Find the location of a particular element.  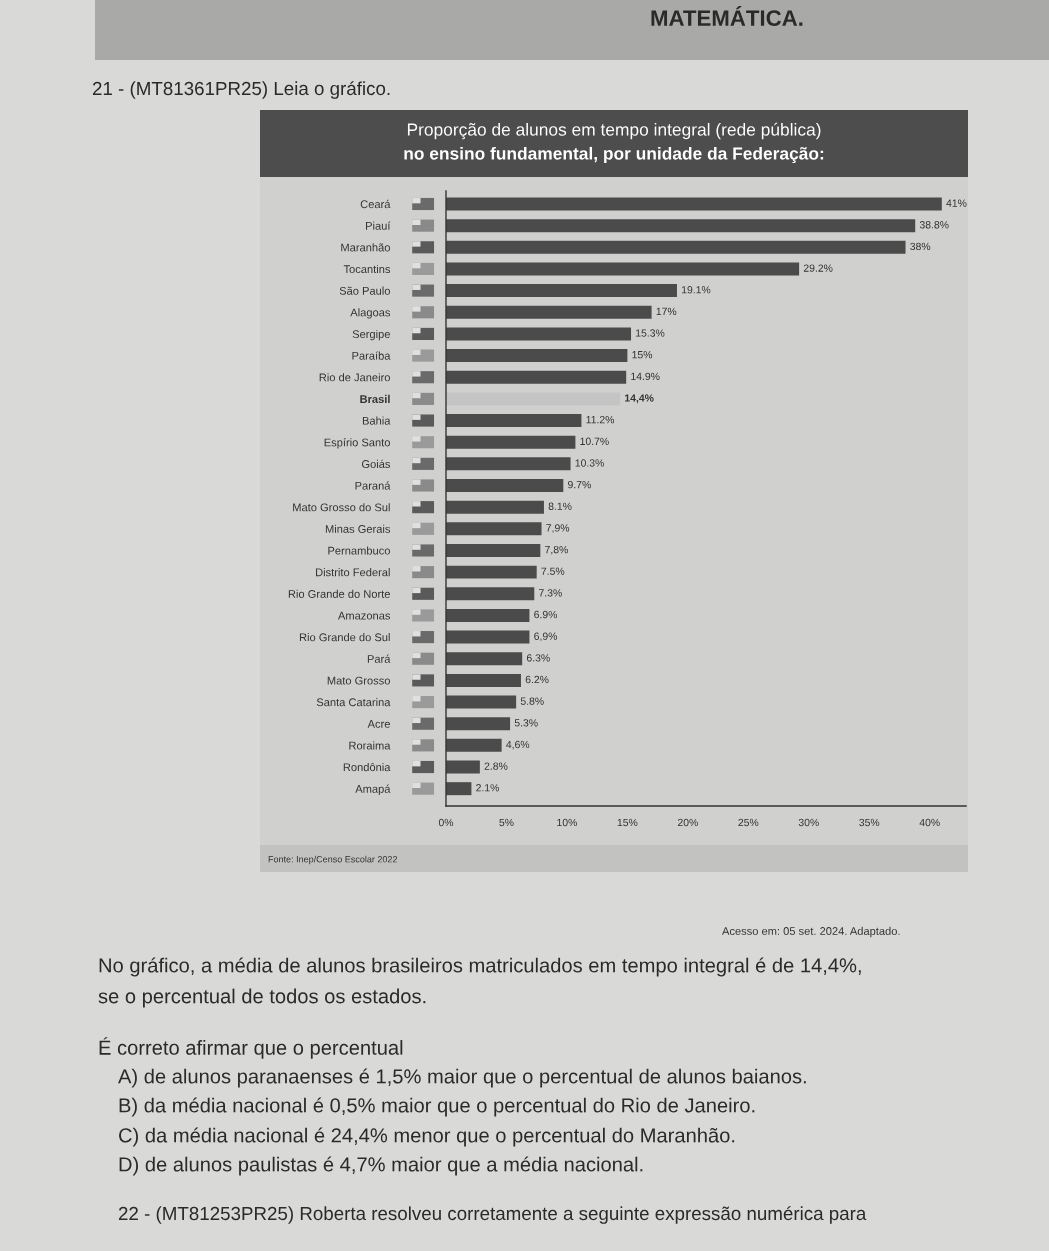

text: Acesso em: 05 set. 2024. Adaptado. is located at coordinates (811, 932).